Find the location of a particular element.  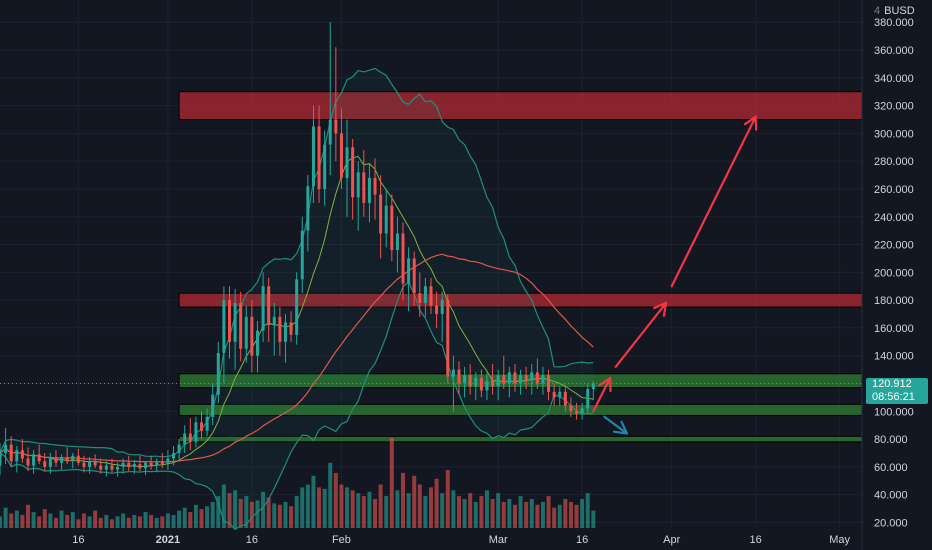

price-tick-label: 280.000 is located at coordinates (894, 162).